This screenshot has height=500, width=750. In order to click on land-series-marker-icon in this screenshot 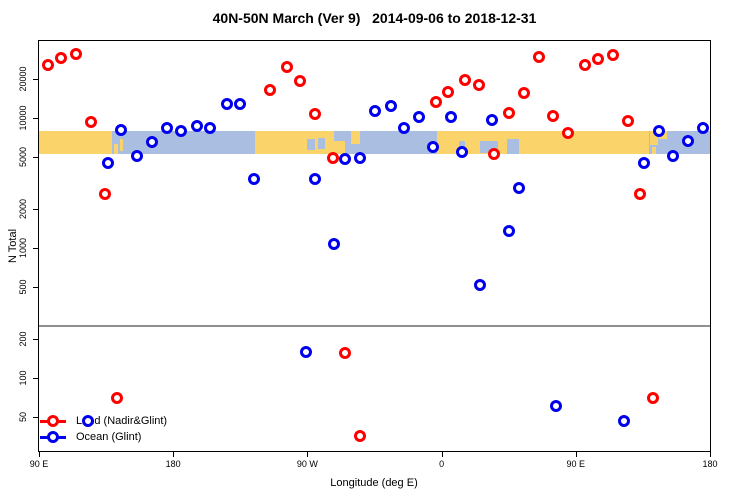, I will do `click(53, 421)`.